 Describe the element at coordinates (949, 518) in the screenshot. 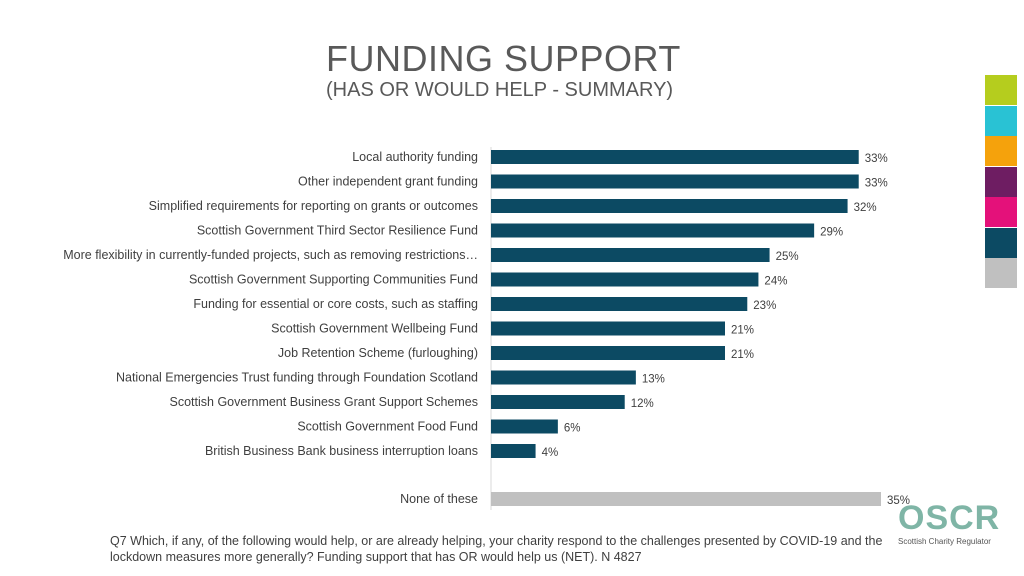

I see `logo-mark: OSCR` at that location.